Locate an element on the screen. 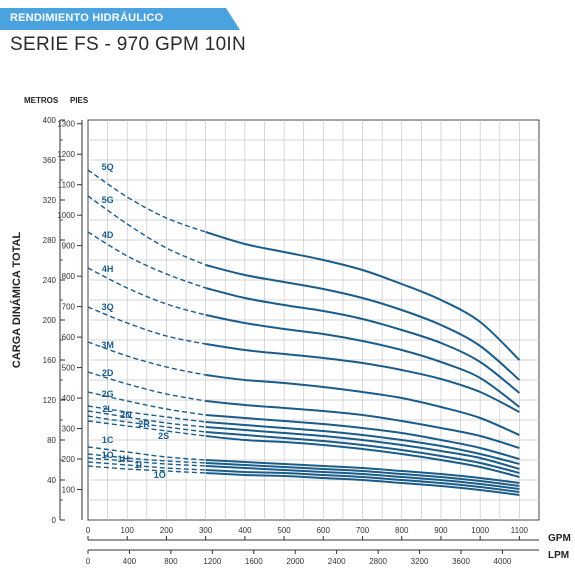 Image resolution: width=575 pixels, height=572 pixels. metros-tick-label: 0 is located at coordinates (54, 520).